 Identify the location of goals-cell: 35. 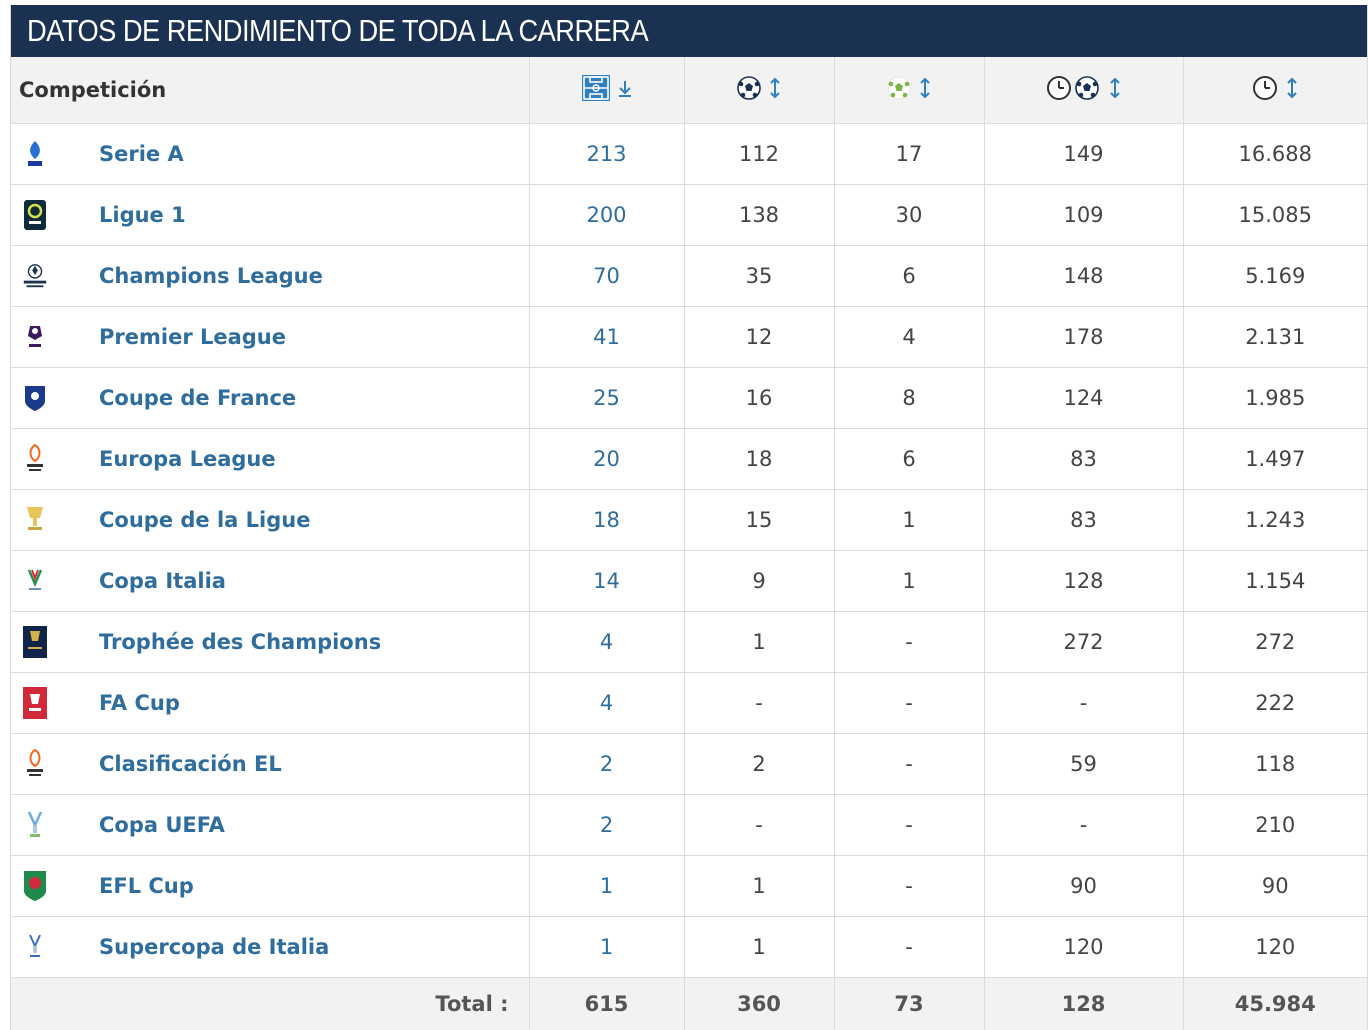
(759, 276).